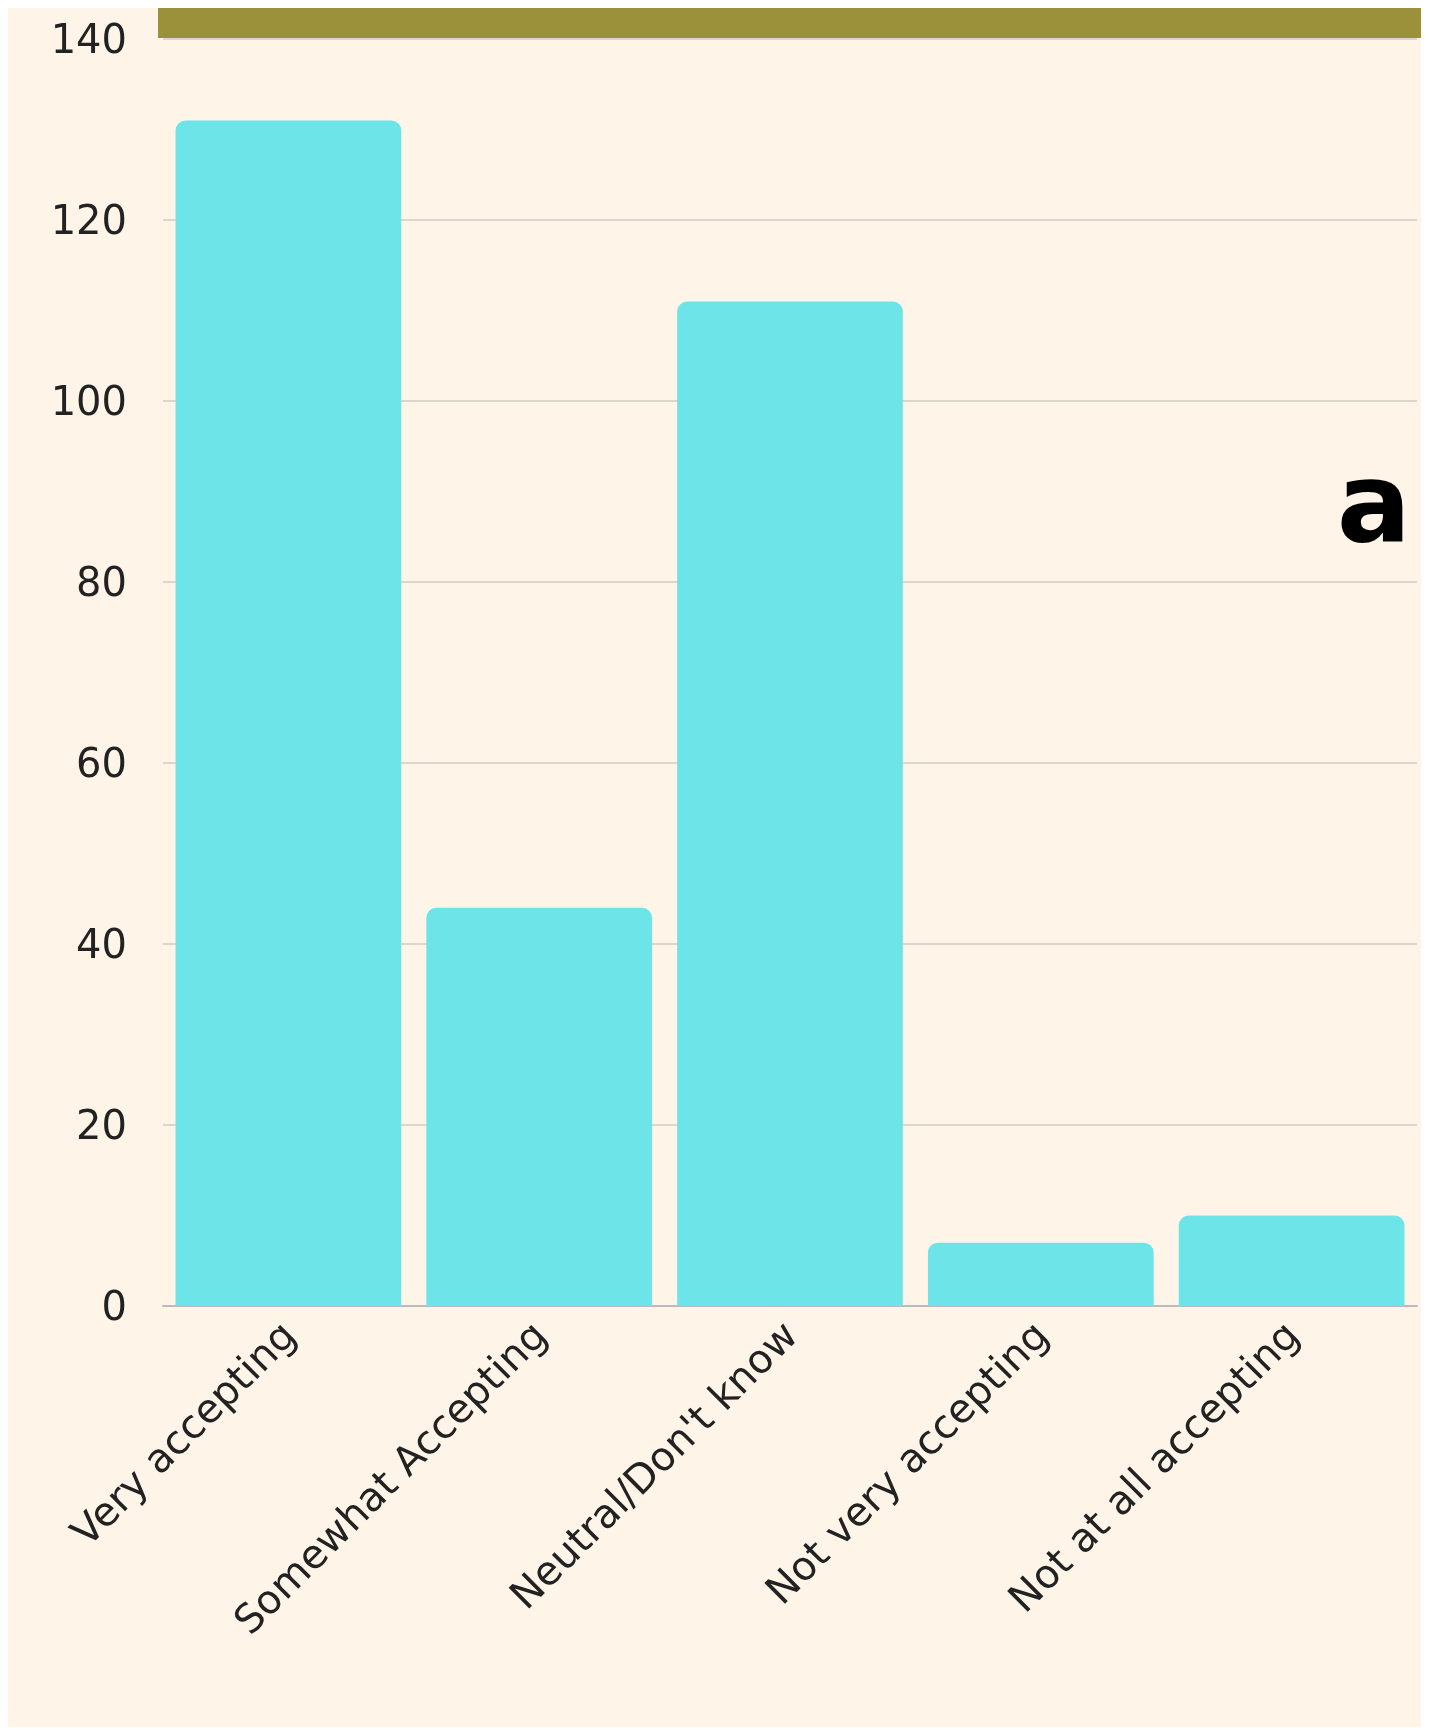 The width and height of the screenshot is (1429, 1735). I want to click on y-tick-label: 40, so click(101, 944).